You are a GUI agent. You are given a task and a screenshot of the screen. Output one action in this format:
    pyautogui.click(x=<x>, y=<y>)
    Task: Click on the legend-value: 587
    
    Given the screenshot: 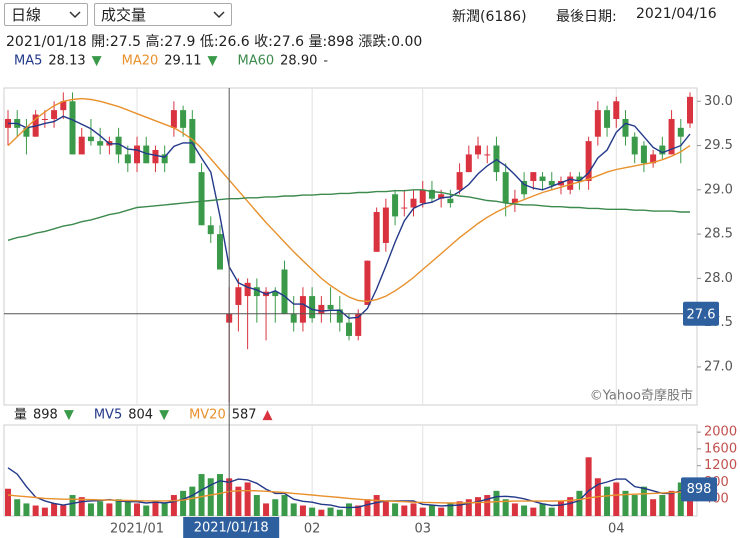 What is the action you would take?
    pyautogui.click(x=244, y=415)
    